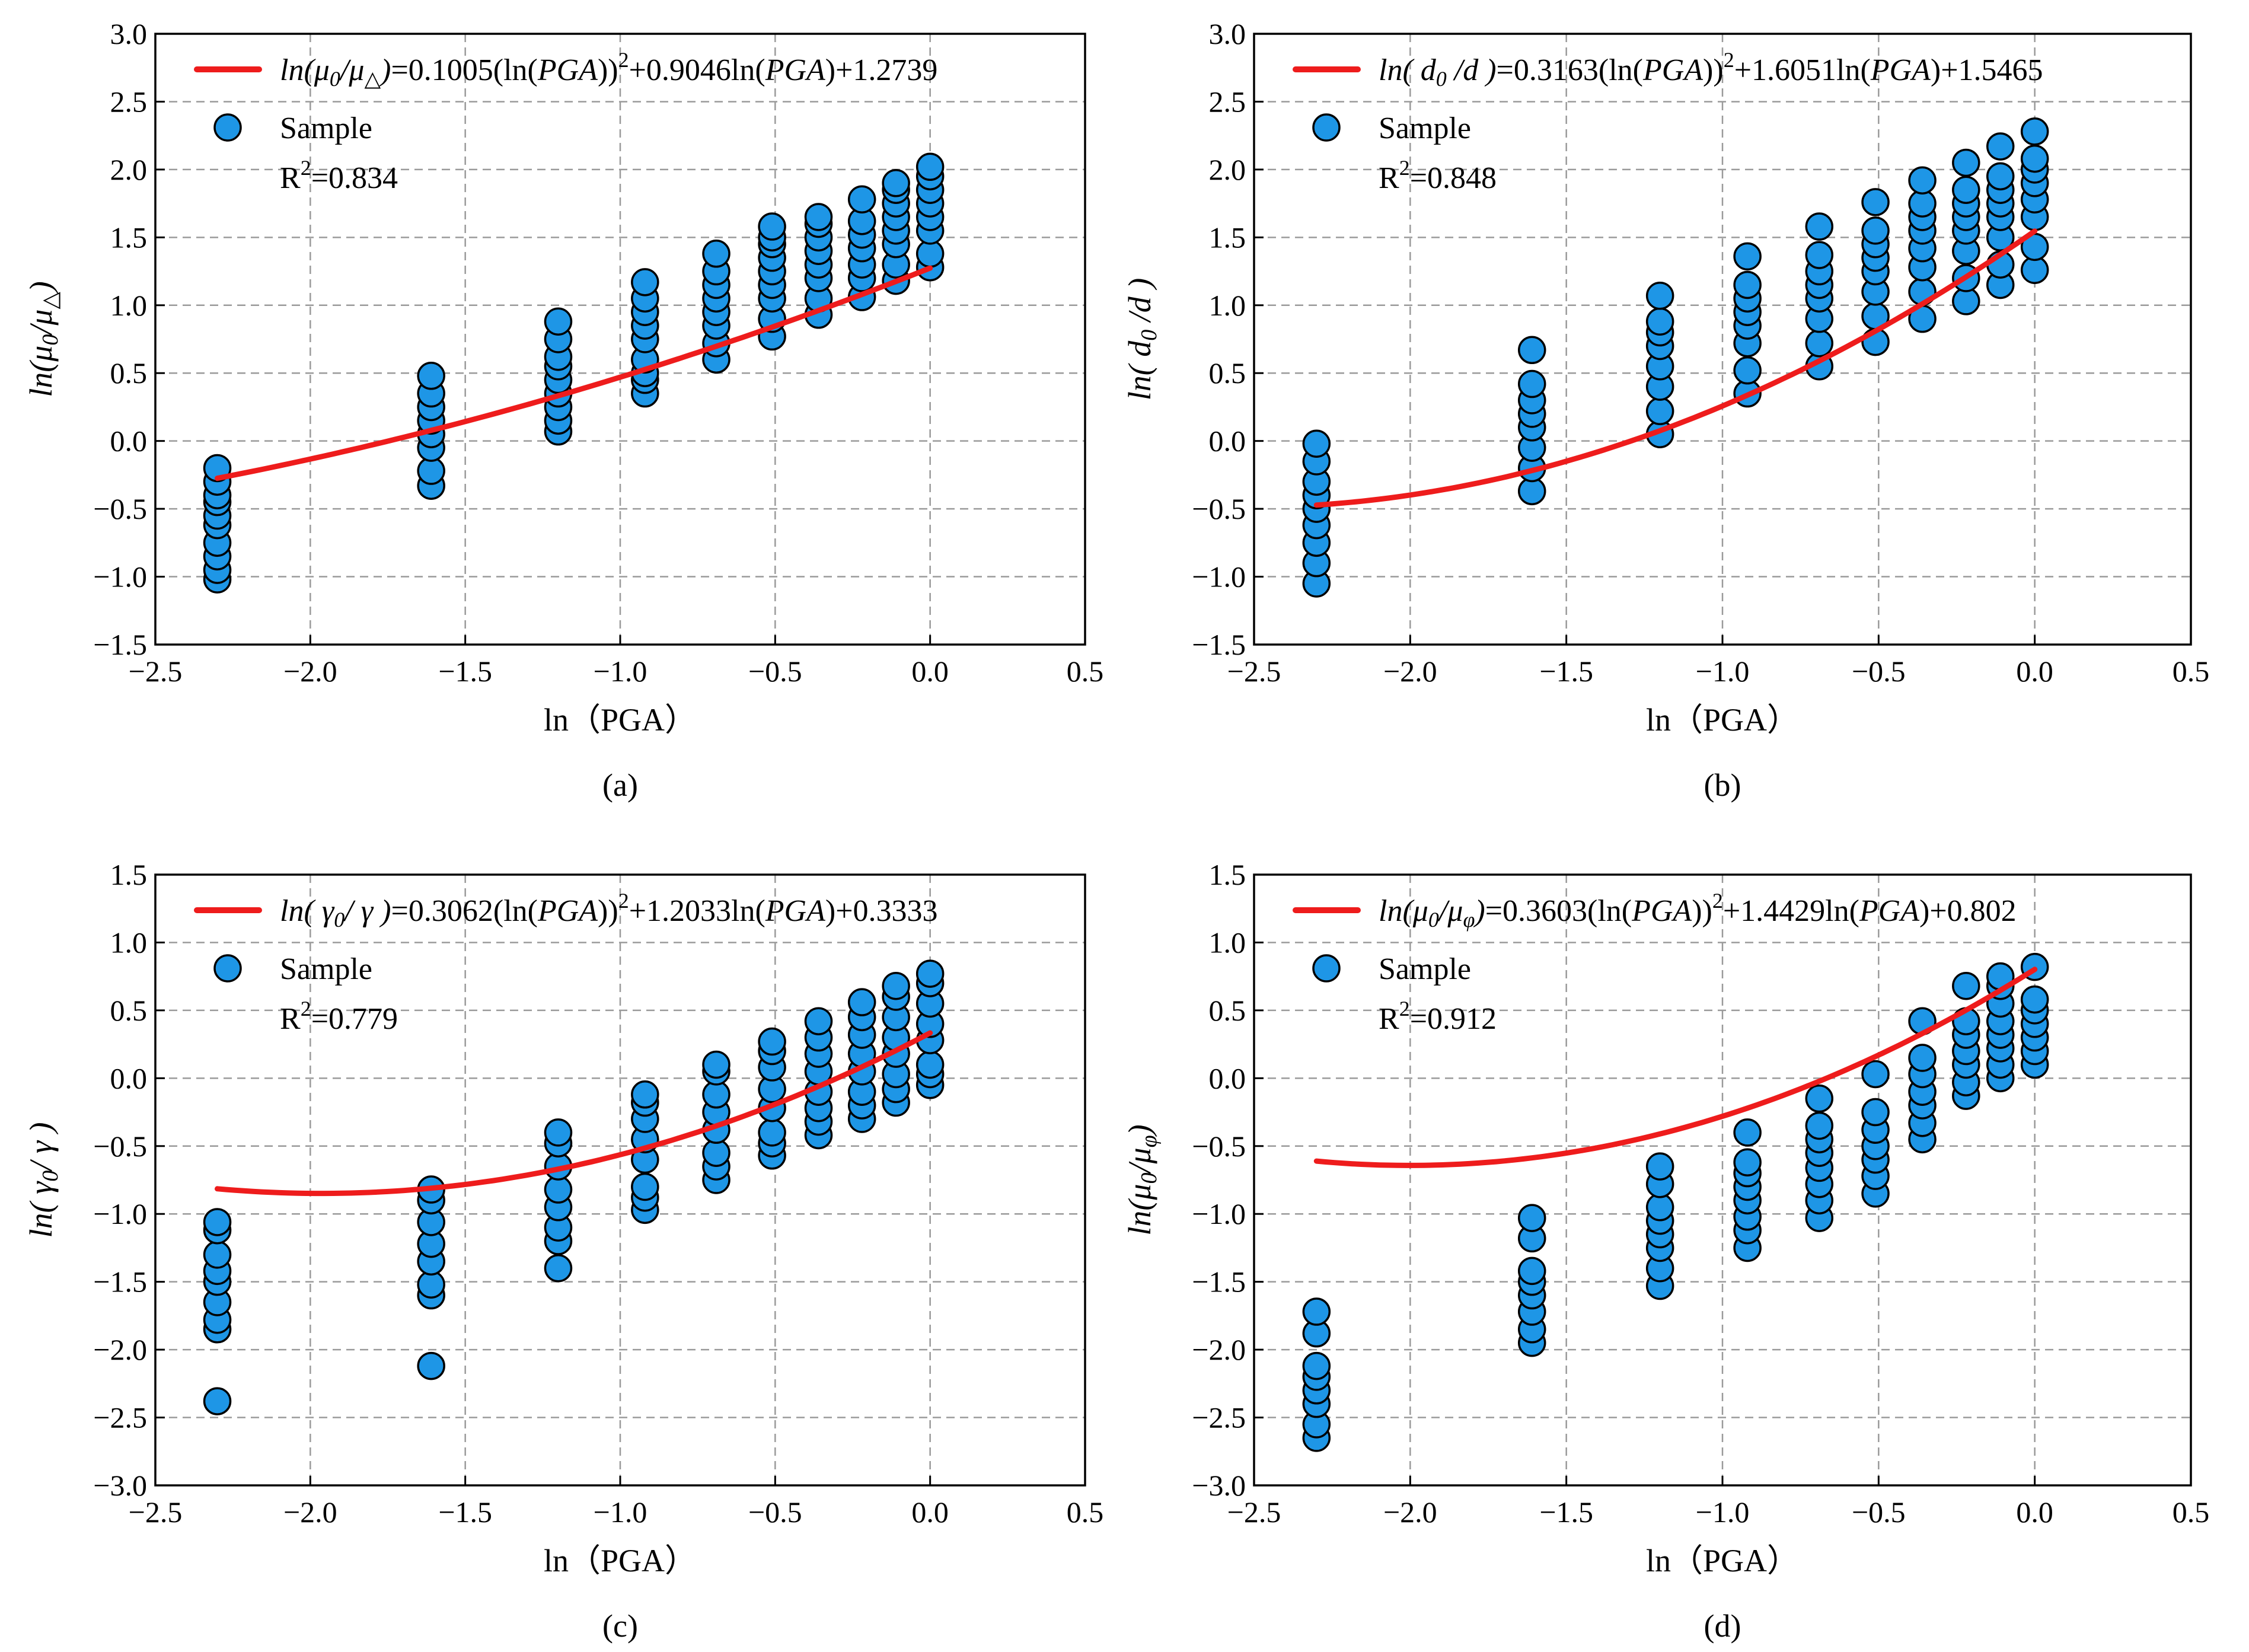  Describe the element at coordinates (1469, 920) in the screenshot. I see `legend-subscript: φ` at that location.